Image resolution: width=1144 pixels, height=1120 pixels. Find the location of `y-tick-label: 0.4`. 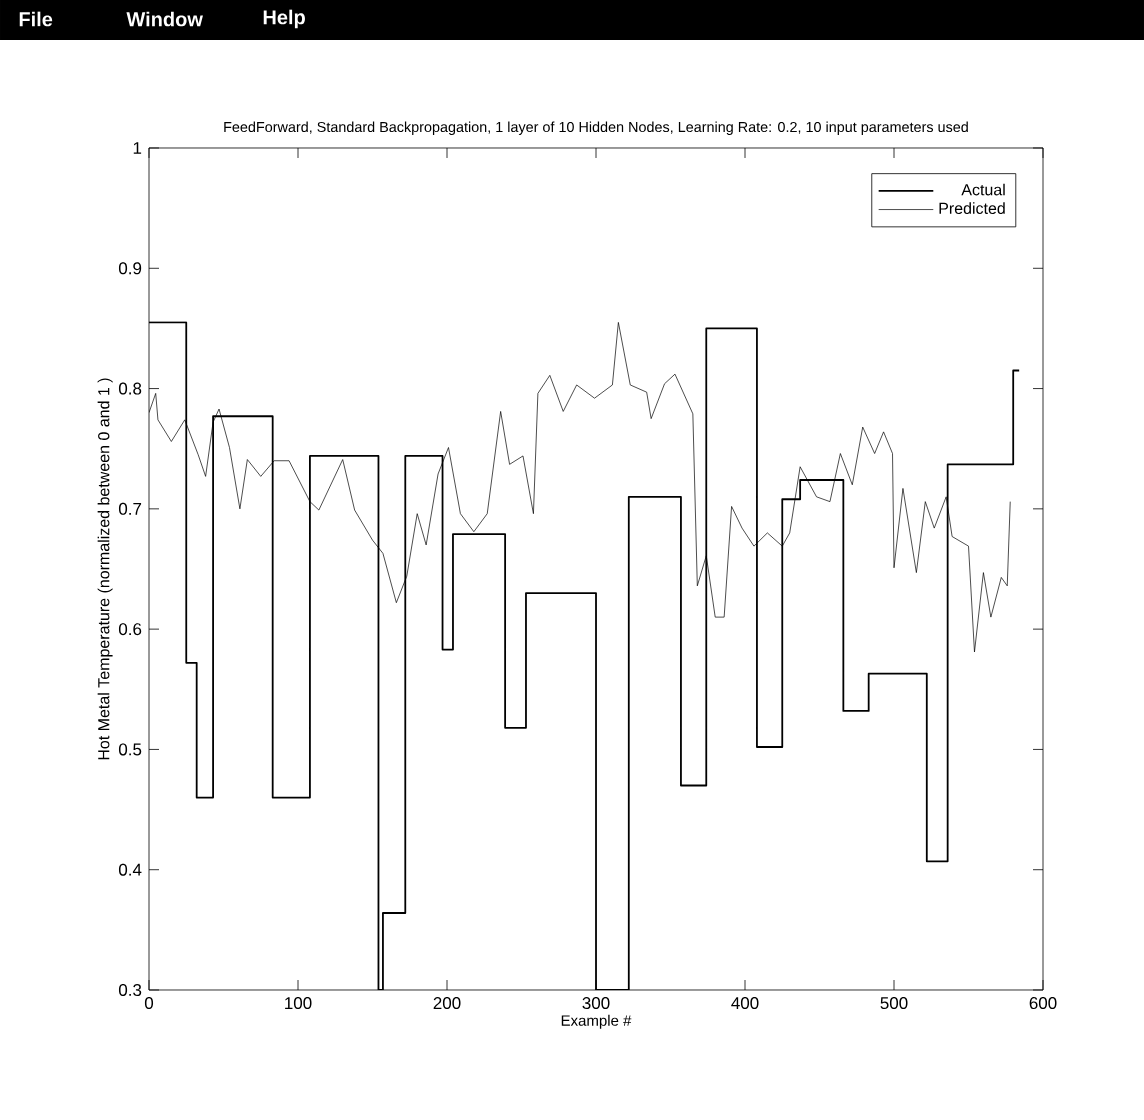

y-tick-label: 0.4 is located at coordinates (130, 869).